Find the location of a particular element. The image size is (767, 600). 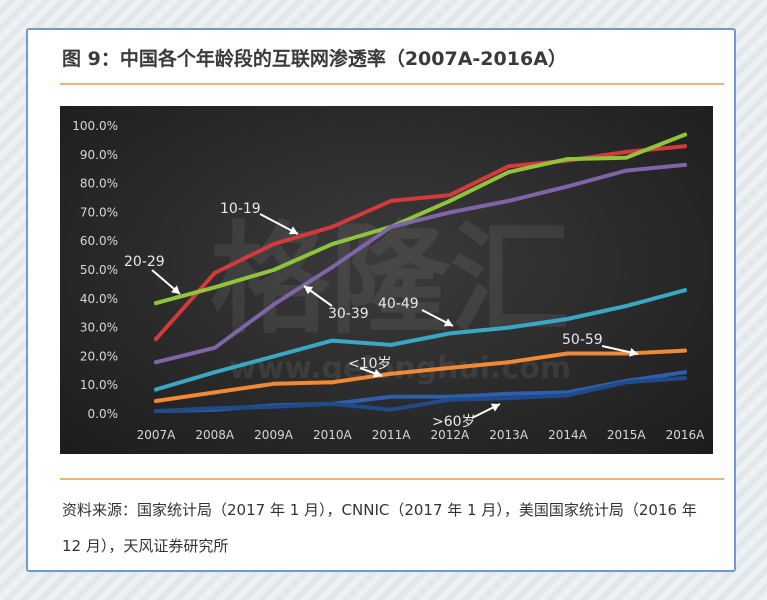

y-tick-label: 60.0% is located at coordinates (99, 241).